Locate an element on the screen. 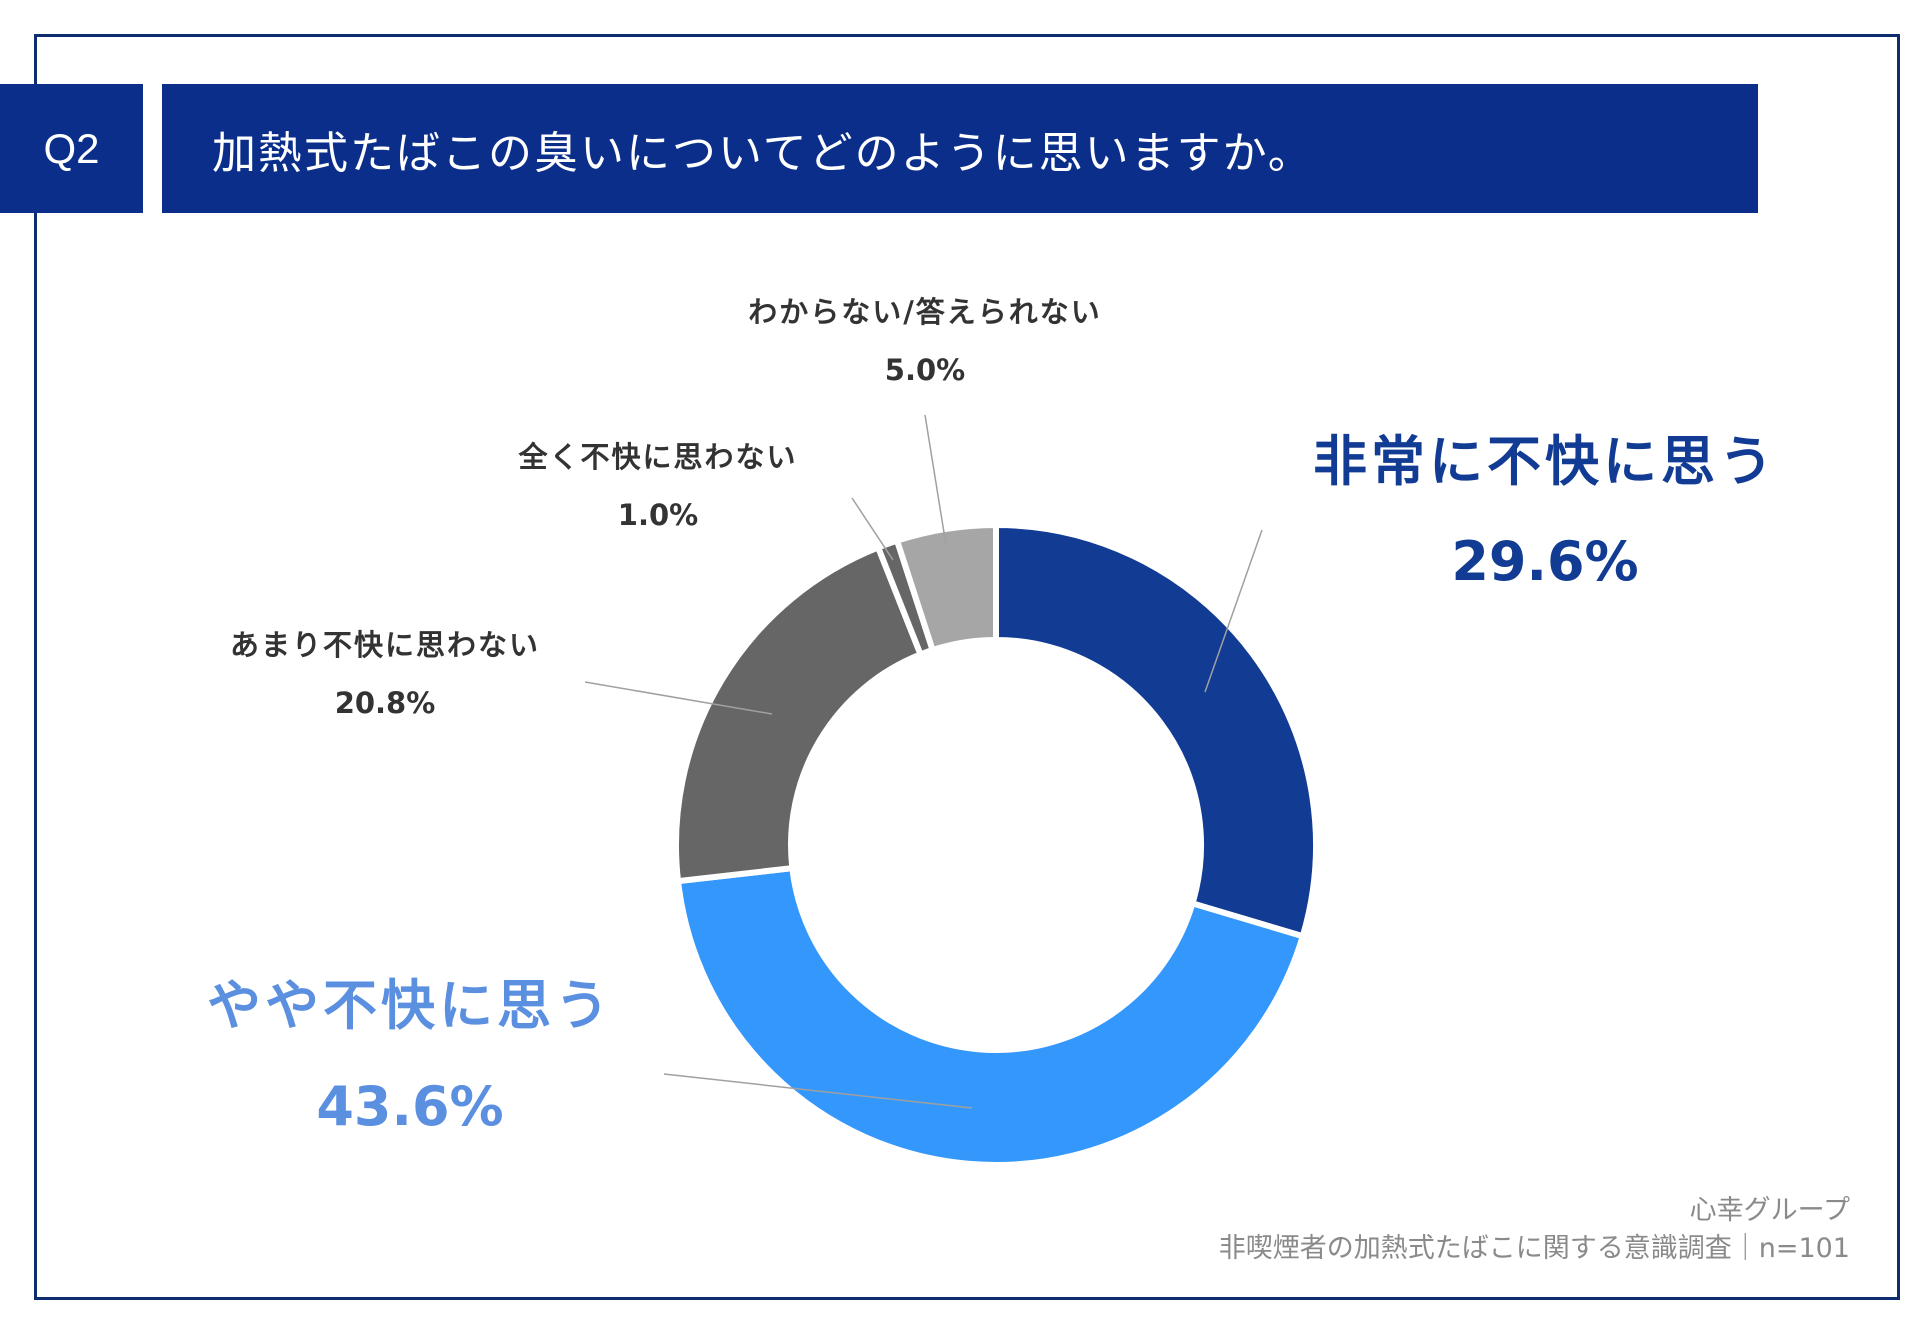 The image size is (1920, 1329). question-title-bar: 加熱式たばこの臭いについてどのように思いますか。 is located at coordinates (960, 148).